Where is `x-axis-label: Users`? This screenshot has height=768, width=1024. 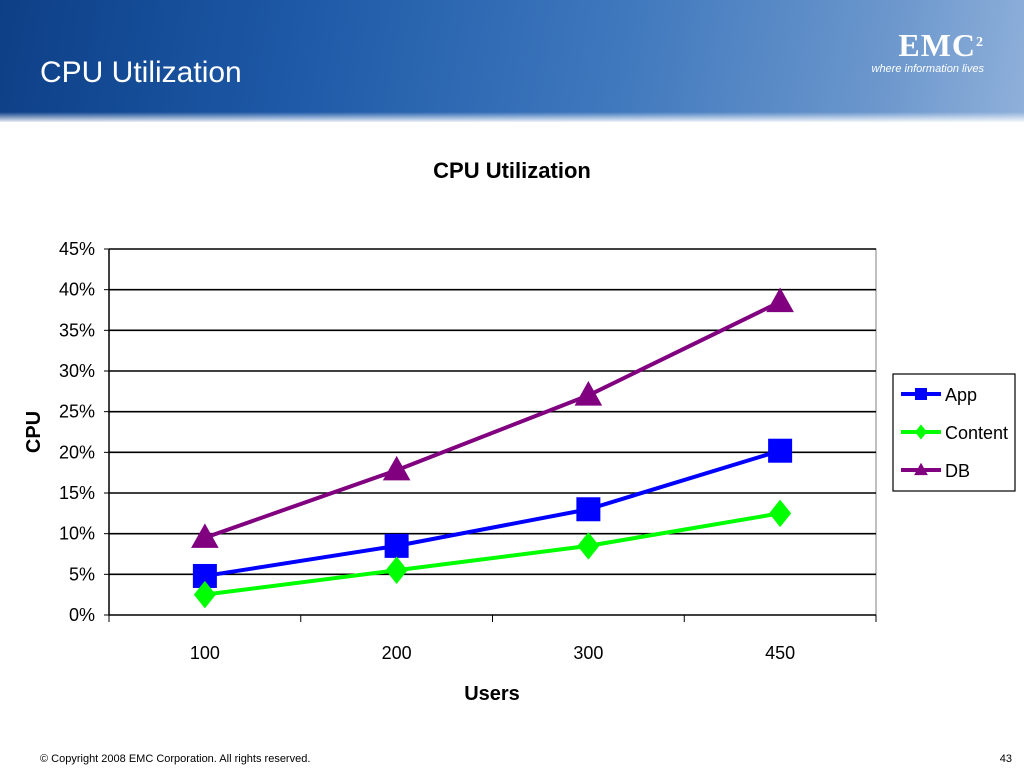 x-axis-label: Users is located at coordinates (492, 694).